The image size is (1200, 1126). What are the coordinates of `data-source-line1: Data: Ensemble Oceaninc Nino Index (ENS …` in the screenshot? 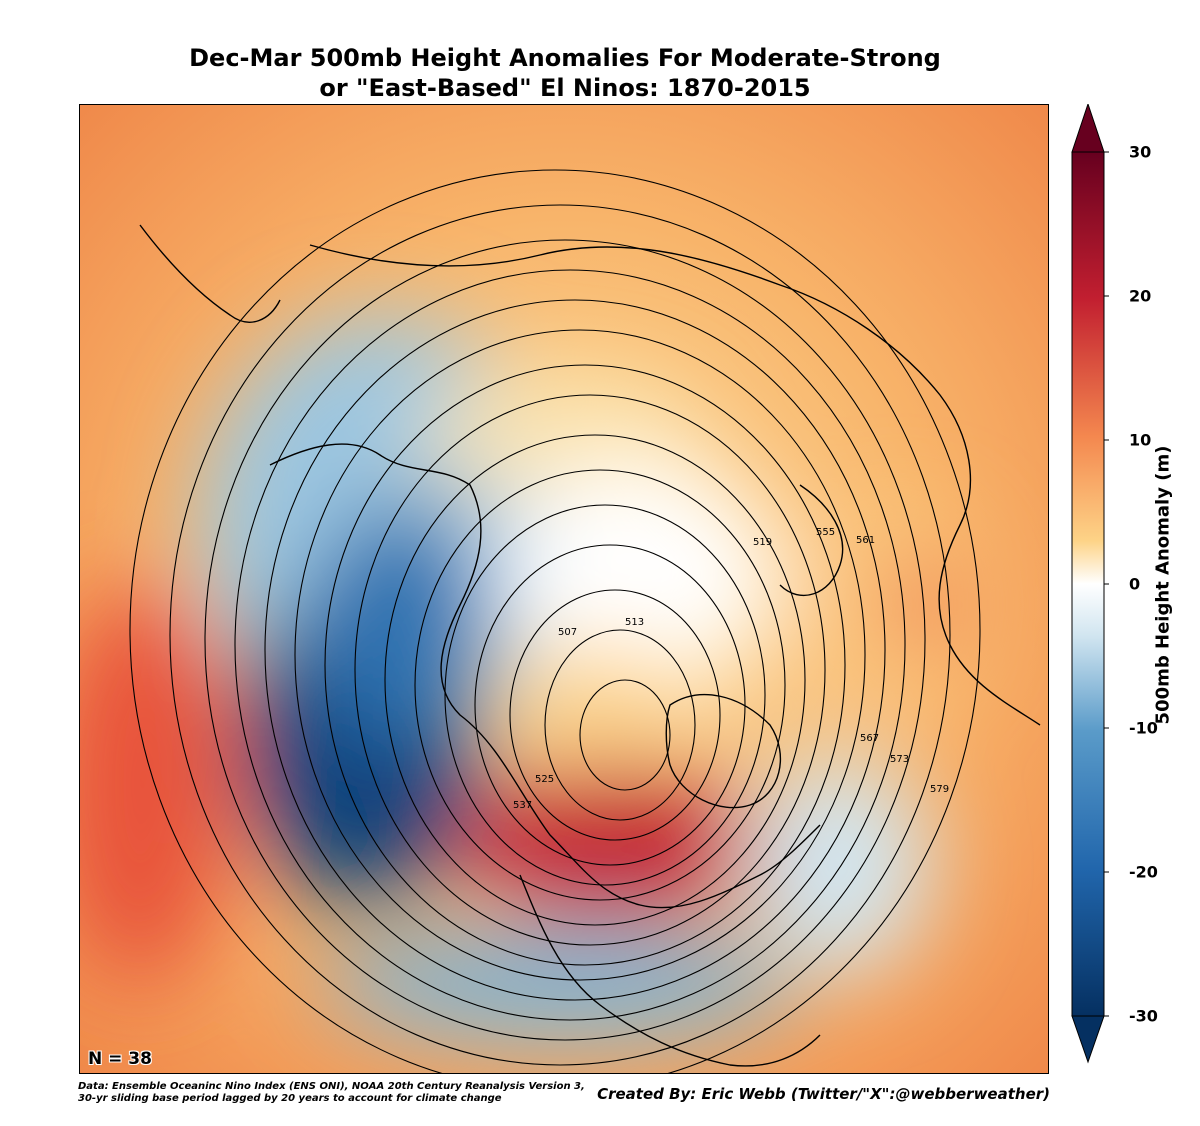 It's located at (331, 1086).